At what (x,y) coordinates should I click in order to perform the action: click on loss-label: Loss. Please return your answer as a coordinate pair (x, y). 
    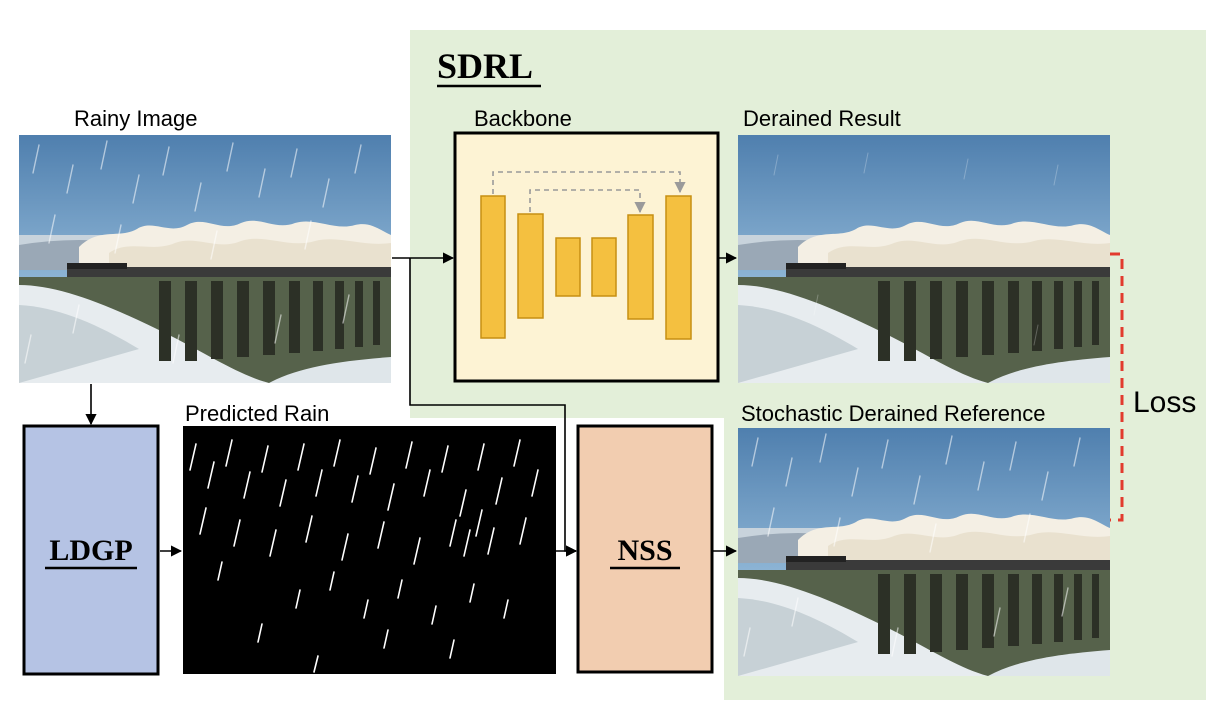
    Looking at the image, I should click on (1164, 402).